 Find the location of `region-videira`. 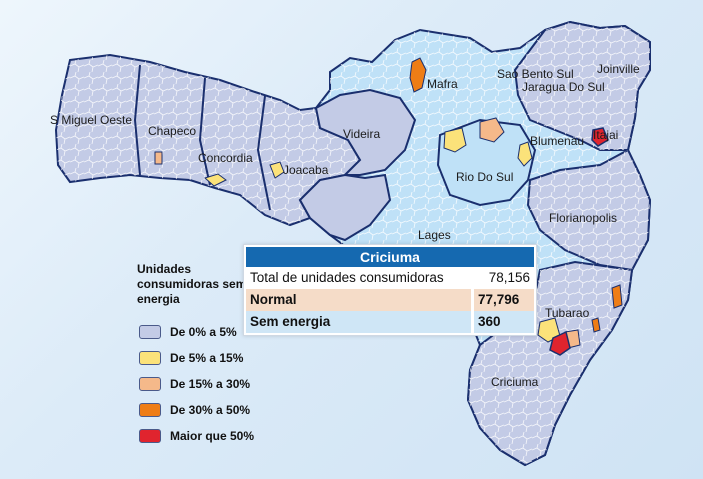

region-videira is located at coordinates (365, 132).